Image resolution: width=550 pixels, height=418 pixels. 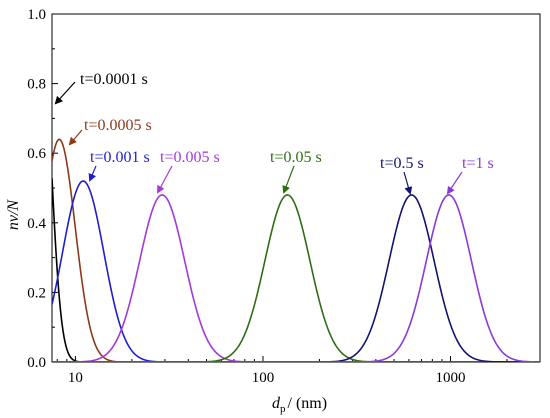 What do you see at coordinates (36, 293) in the screenshot?
I see `y-tick-label: 0.2` at bounding box center [36, 293].